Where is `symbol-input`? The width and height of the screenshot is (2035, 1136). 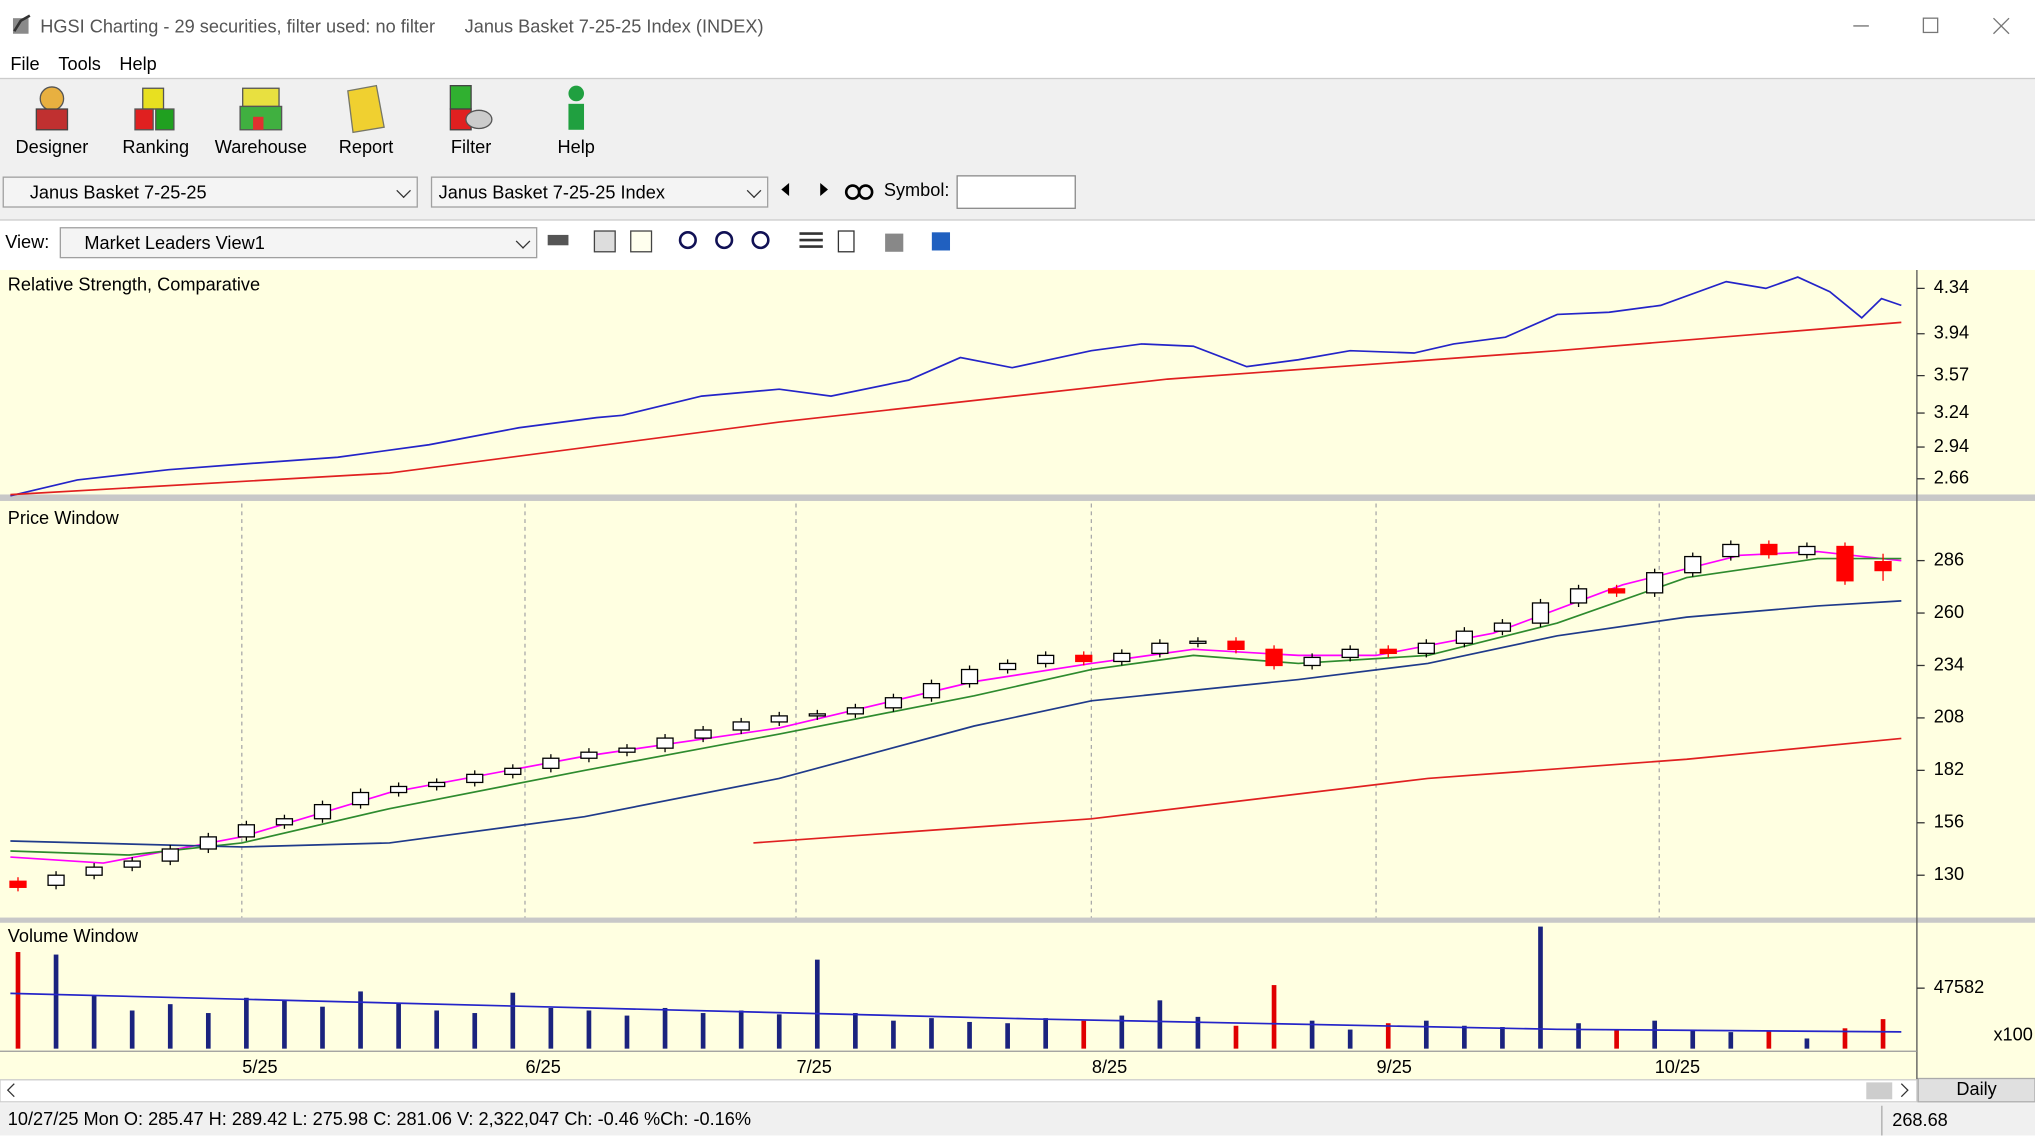 symbol-input is located at coordinates (1016, 192).